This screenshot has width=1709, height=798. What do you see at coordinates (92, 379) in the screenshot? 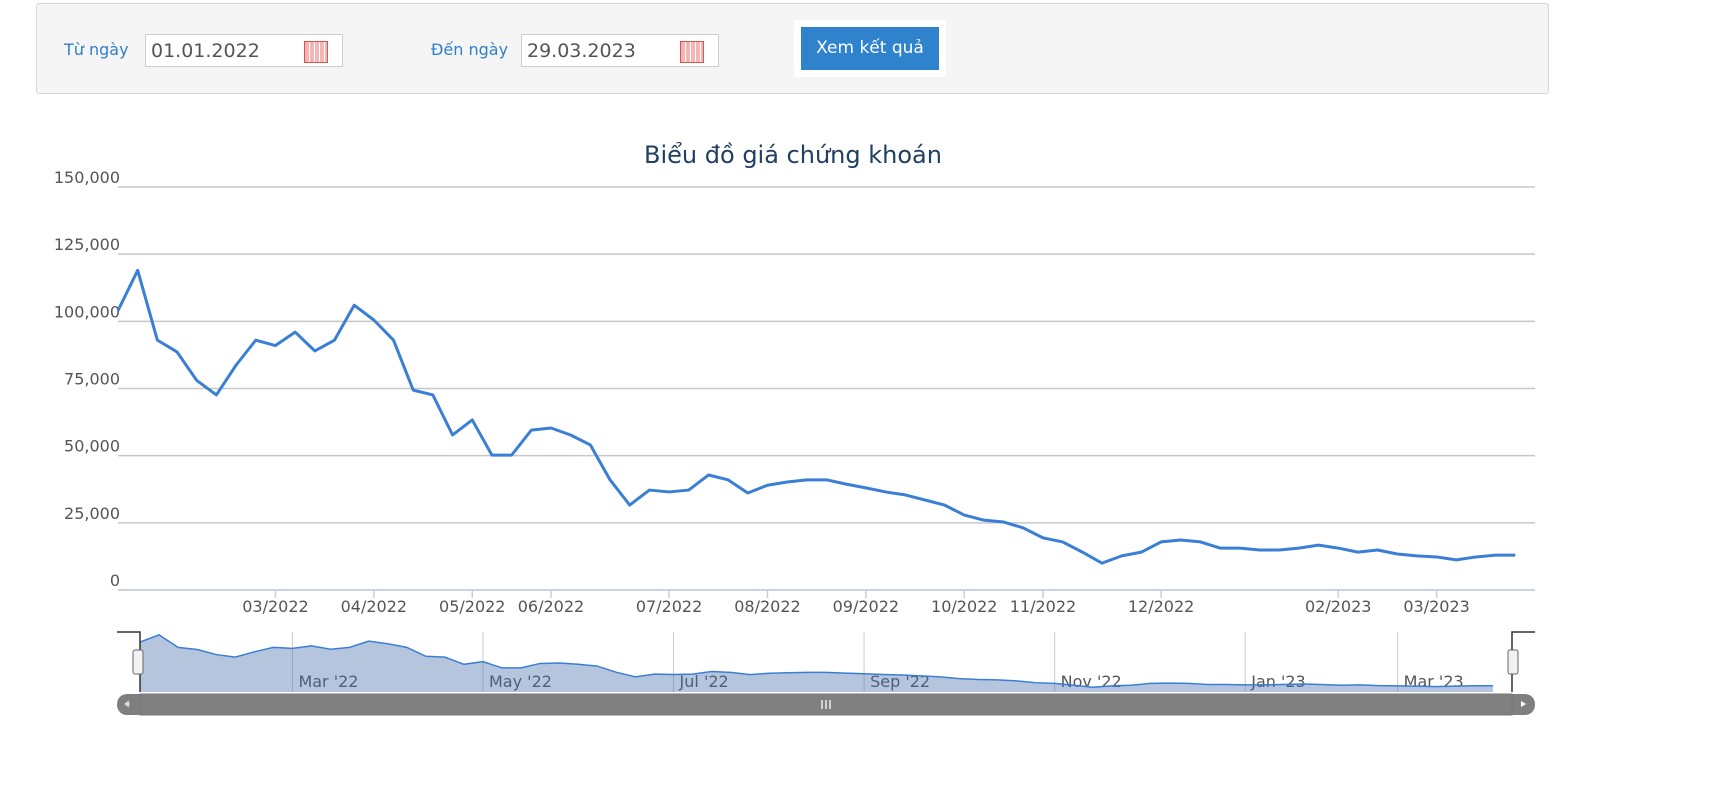
I see `y-tick-label: 75,000` at bounding box center [92, 379].